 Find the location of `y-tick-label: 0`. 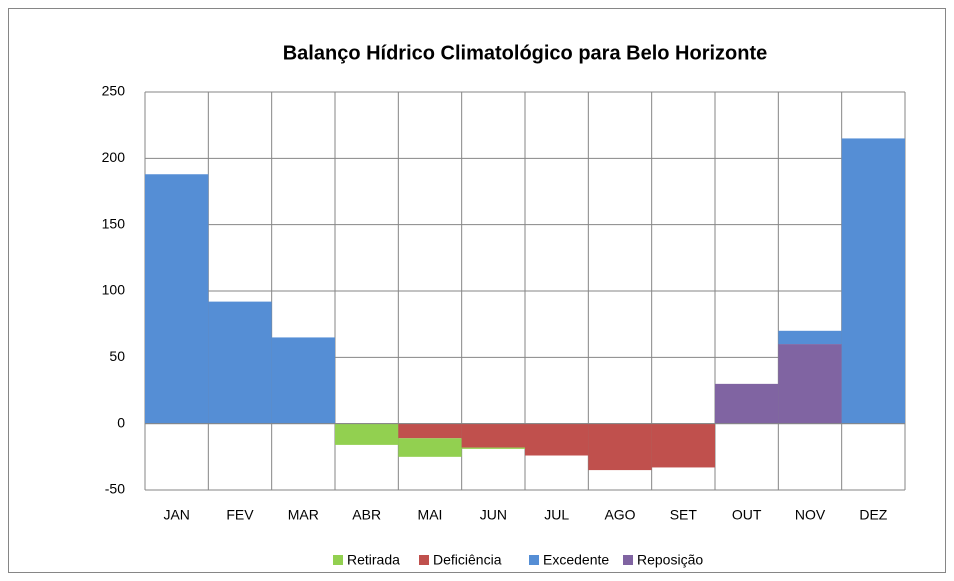

y-tick-label: 0 is located at coordinates (121, 422).